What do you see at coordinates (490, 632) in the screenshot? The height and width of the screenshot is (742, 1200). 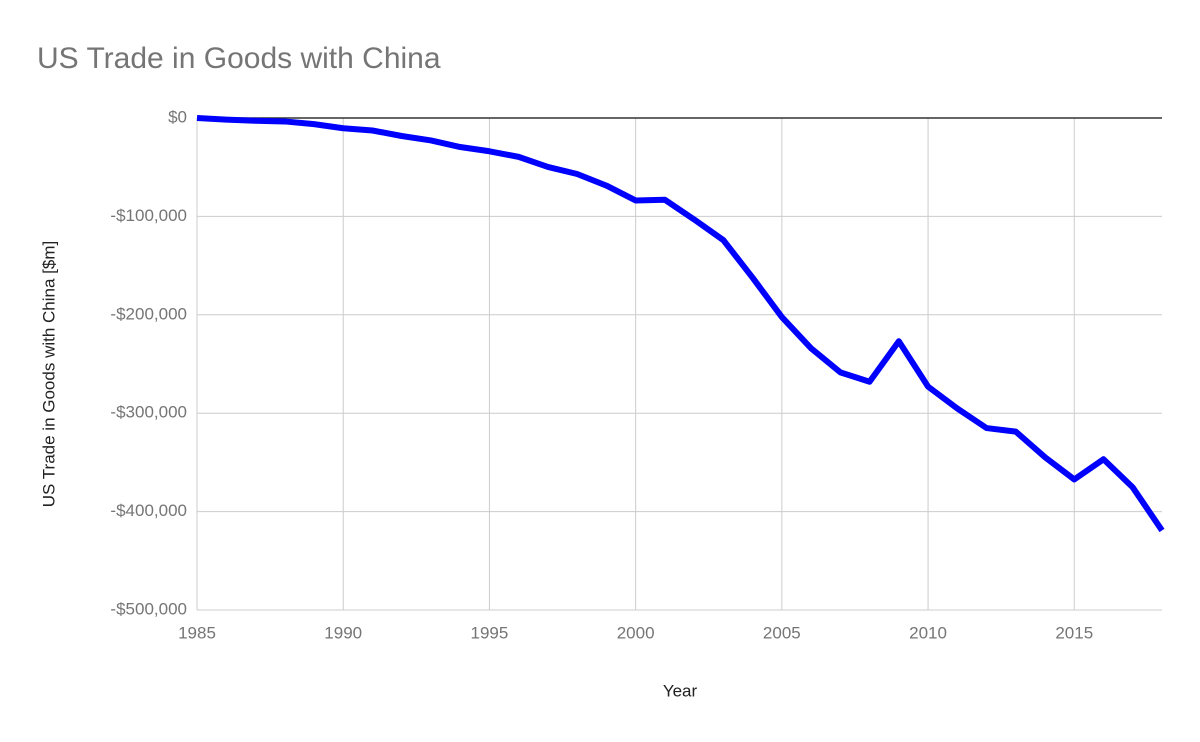 I see `x-tick-label: 1995` at bounding box center [490, 632].